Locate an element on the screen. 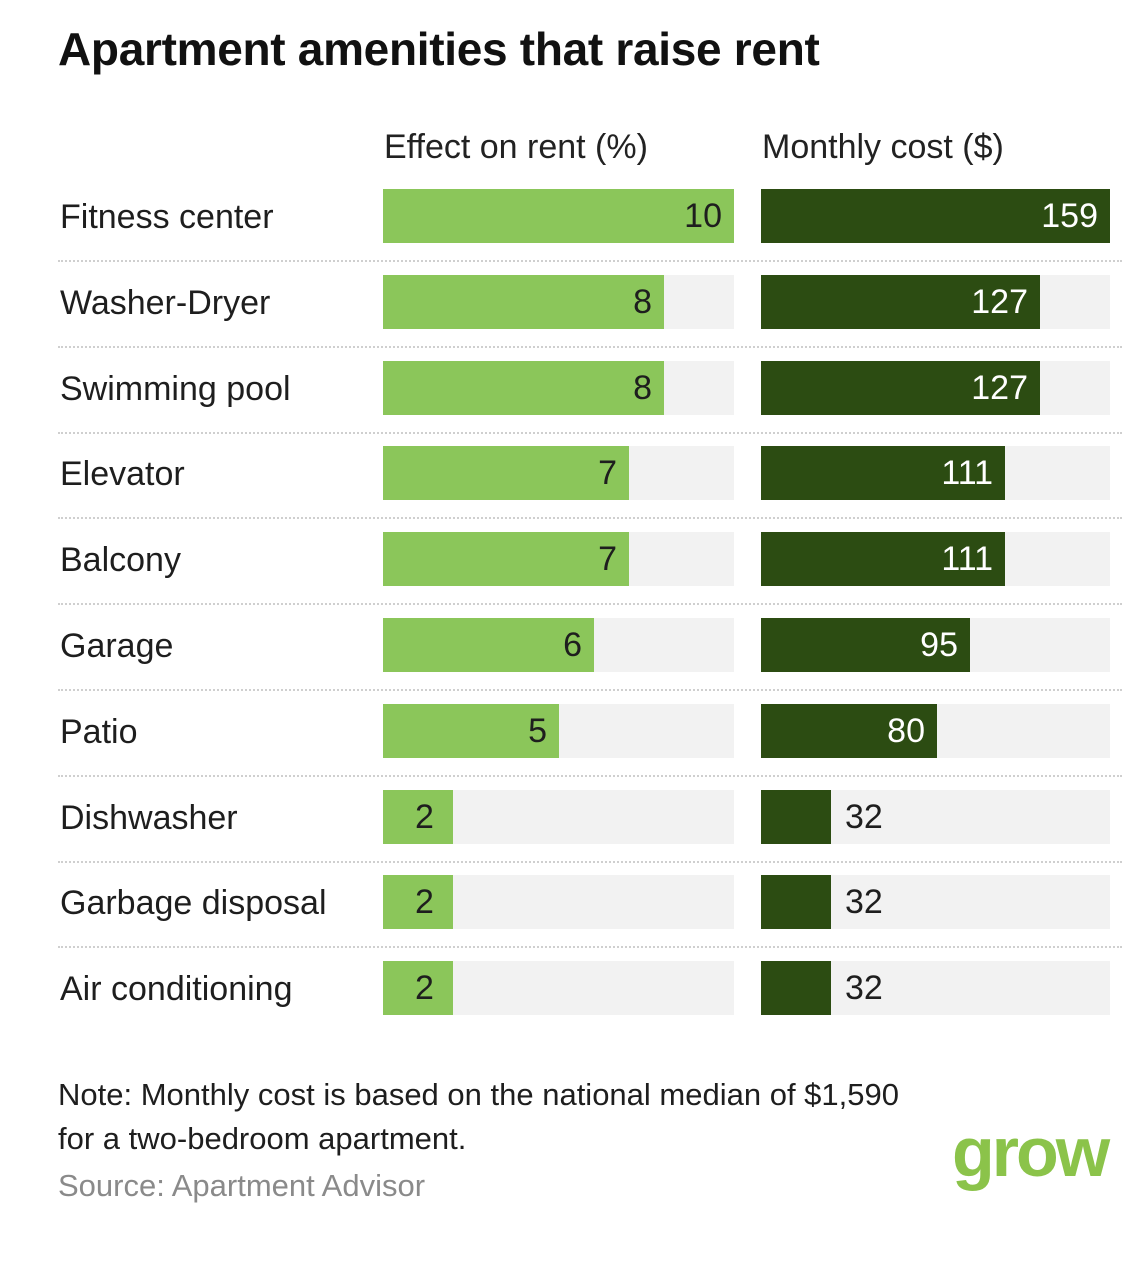  category-label: Fitness center is located at coordinates (167, 217).